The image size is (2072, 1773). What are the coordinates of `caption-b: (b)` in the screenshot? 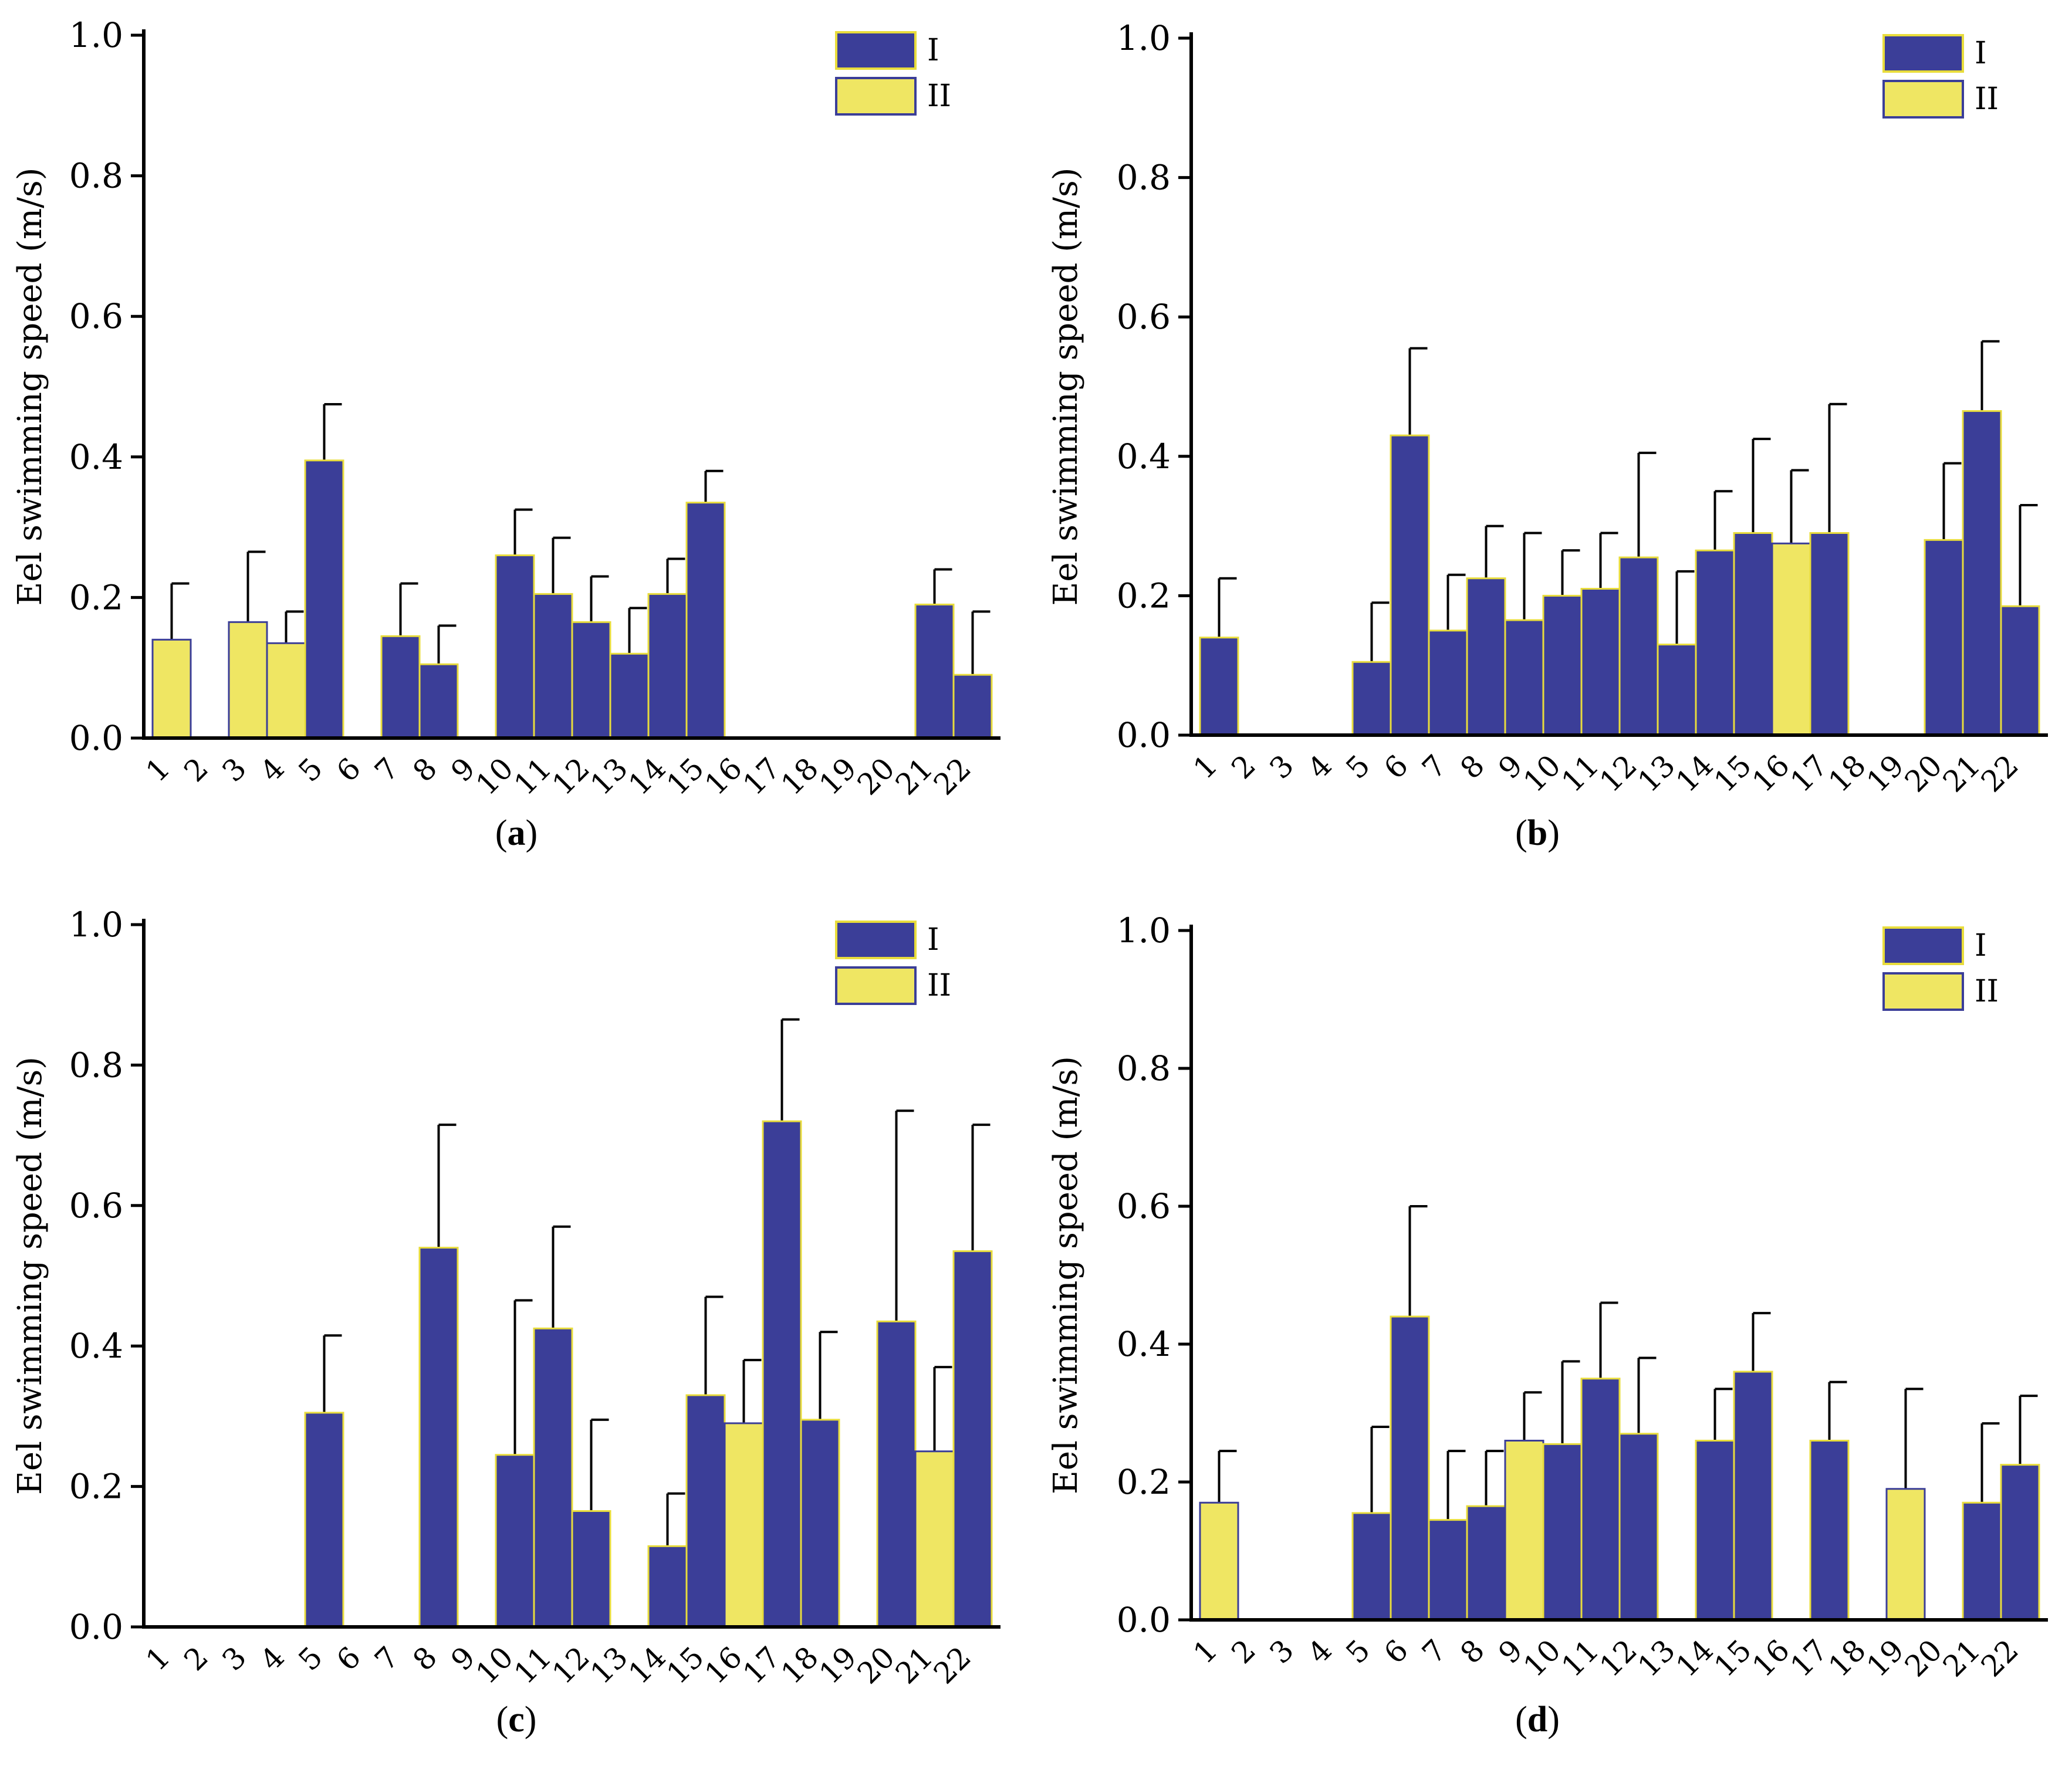 It's located at (1537, 833).